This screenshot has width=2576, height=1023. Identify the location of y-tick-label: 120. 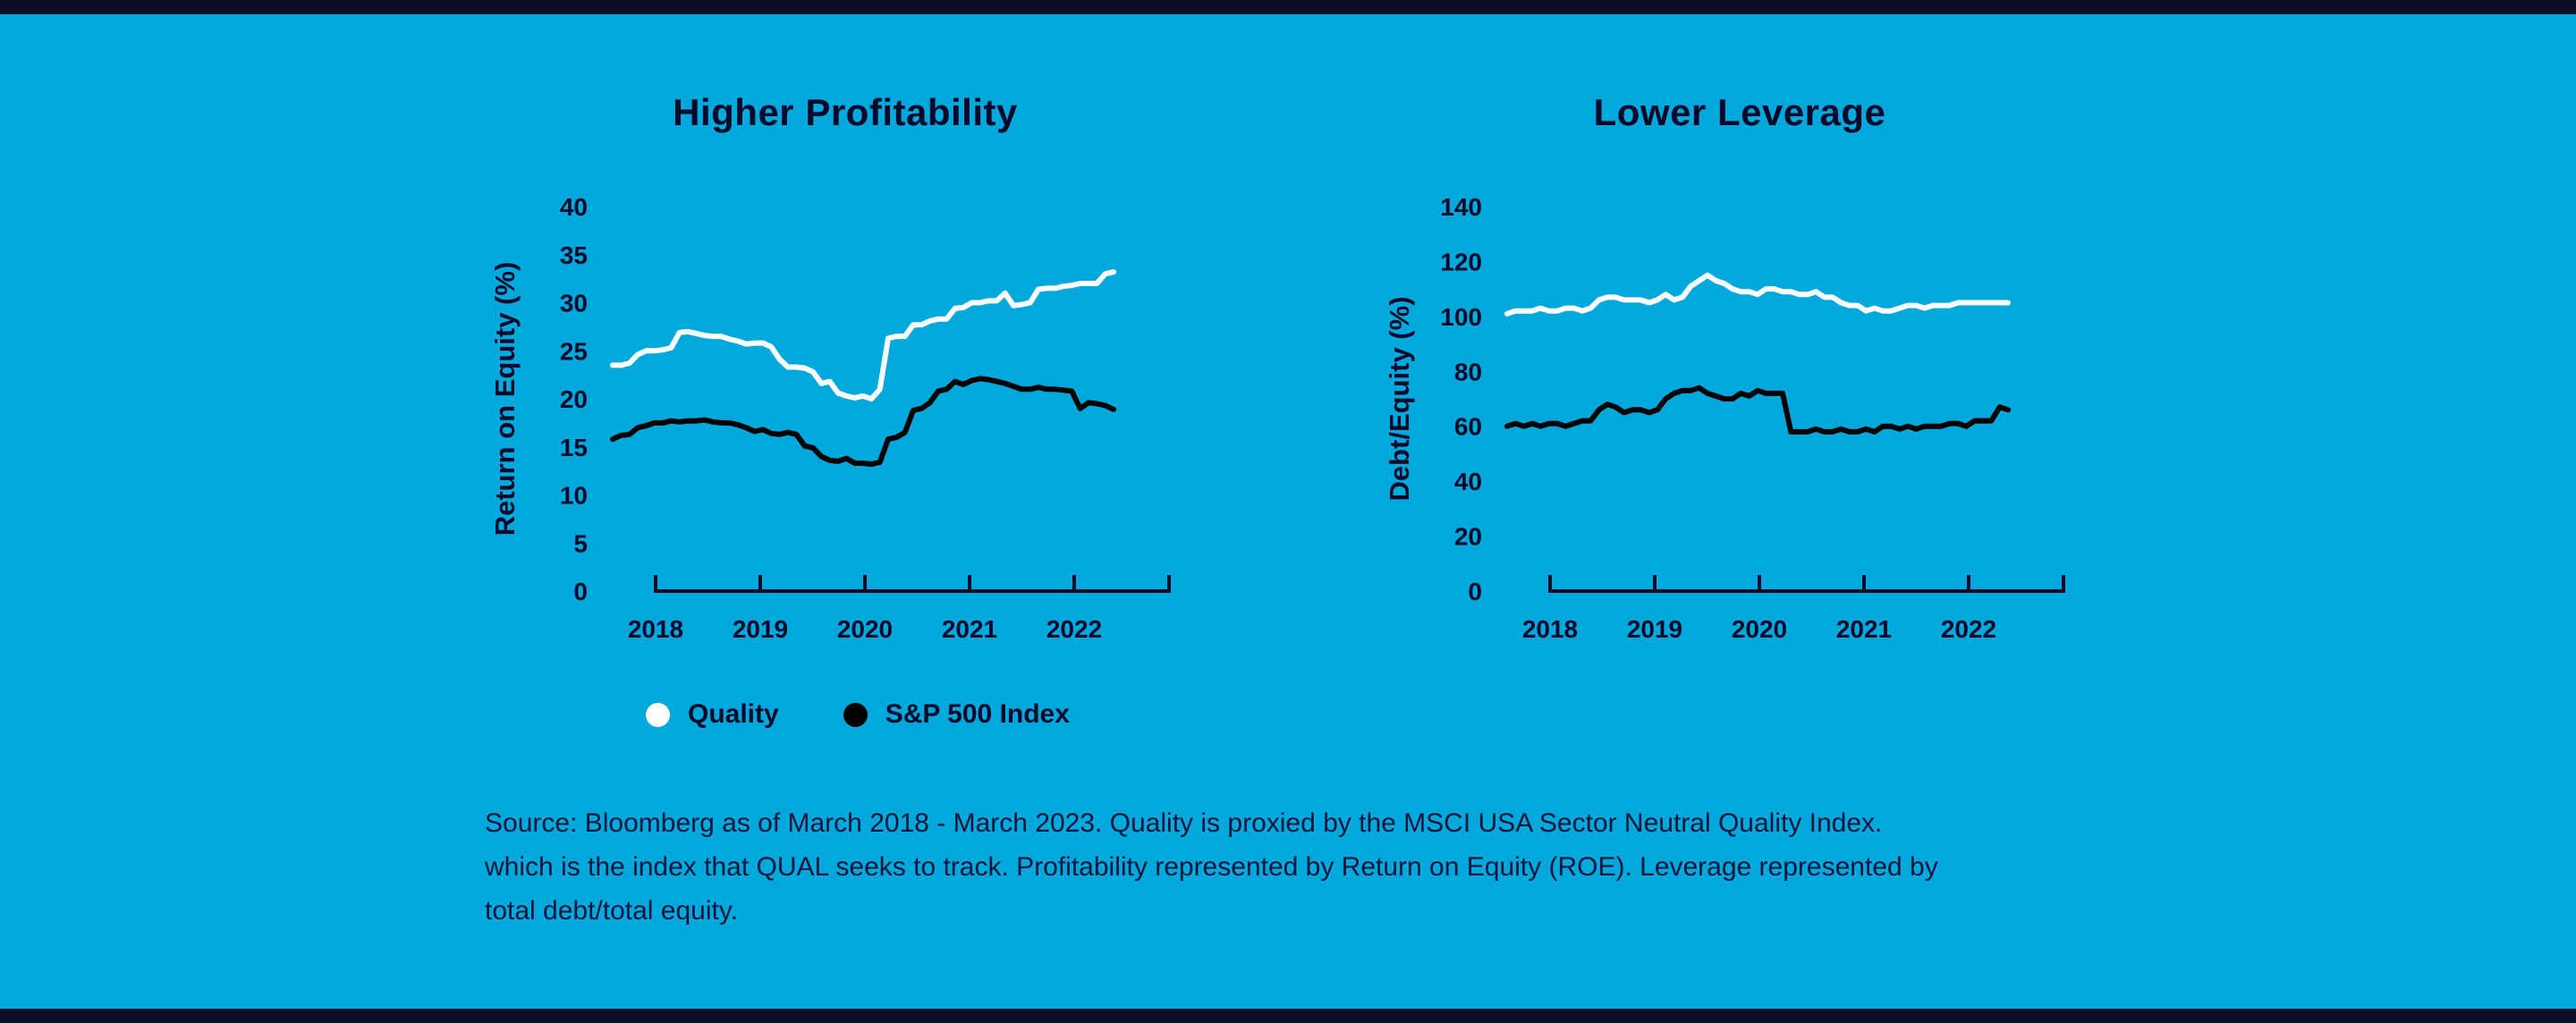
(1461, 261).